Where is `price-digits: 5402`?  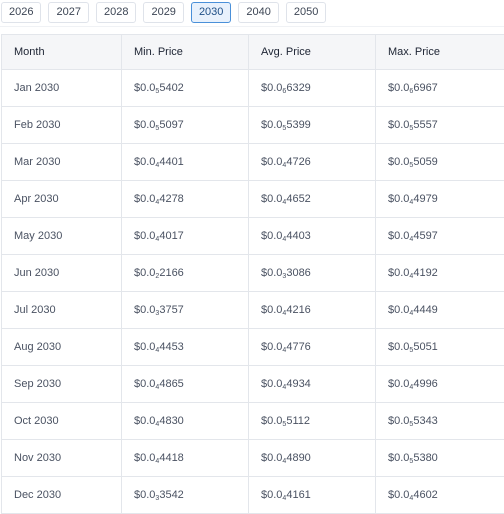
price-digits: 5402 is located at coordinates (171, 88).